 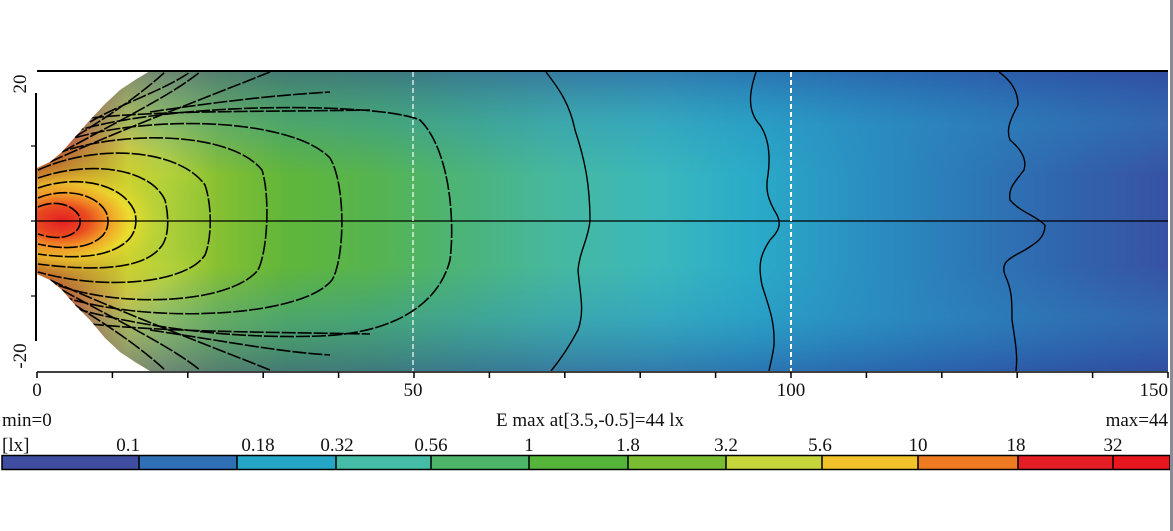 I want to click on colorbar-label: 1, so click(x=529, y=445).